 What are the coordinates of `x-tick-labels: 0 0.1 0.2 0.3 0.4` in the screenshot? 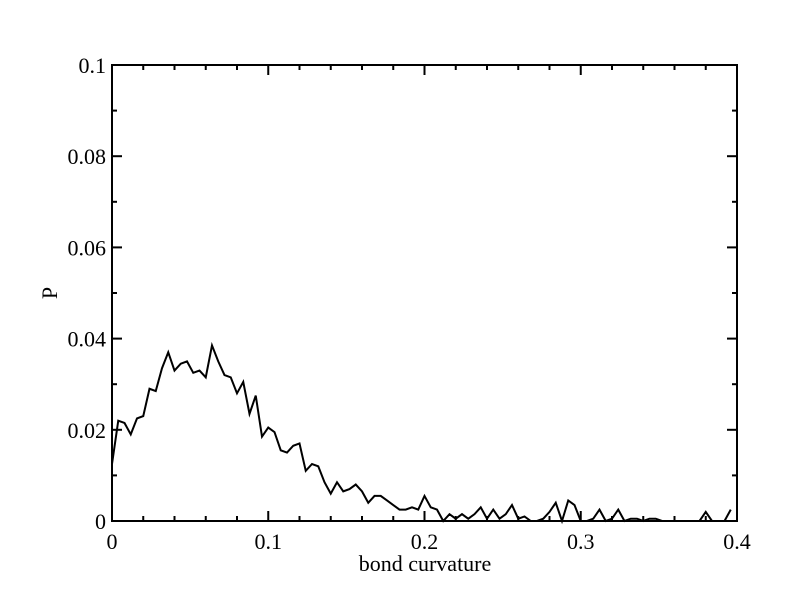 It's located at (429, 541).